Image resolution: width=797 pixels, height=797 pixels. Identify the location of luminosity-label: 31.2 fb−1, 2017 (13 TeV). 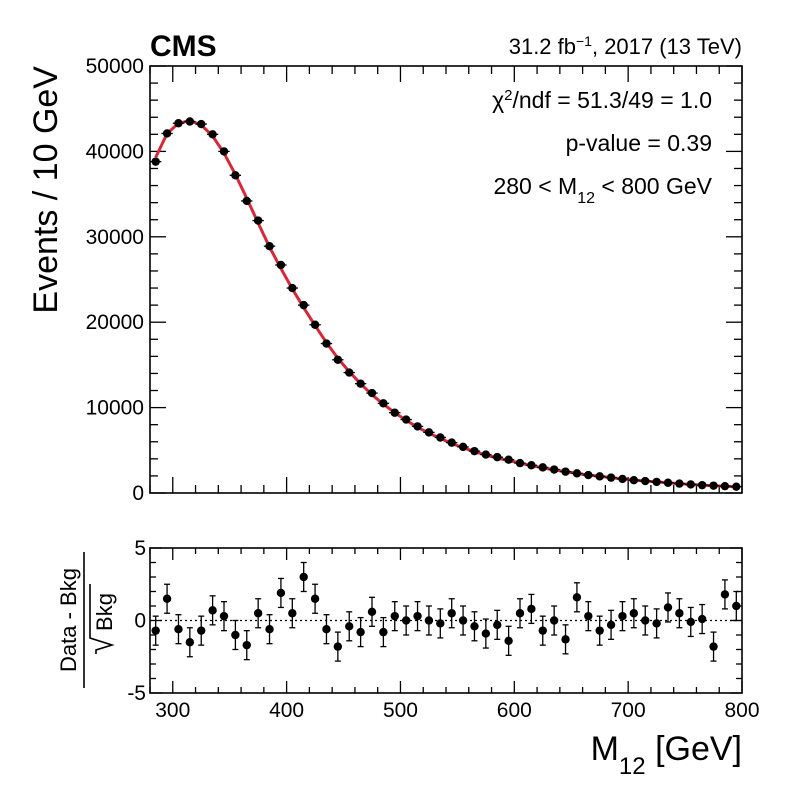
(625, 46).